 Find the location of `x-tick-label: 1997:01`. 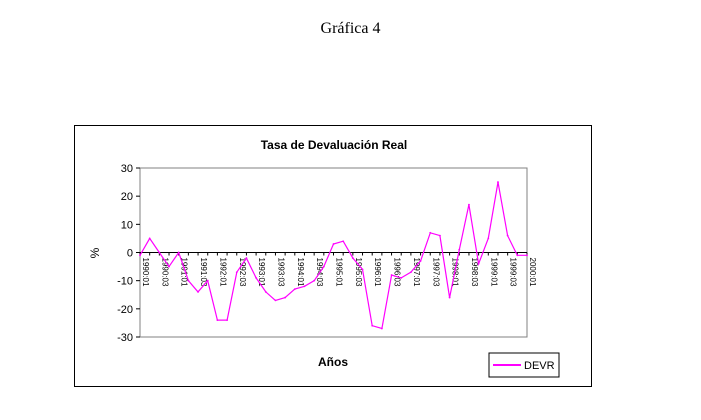

x-tick-label: 1997:01 is located at coordinates (416, 272).